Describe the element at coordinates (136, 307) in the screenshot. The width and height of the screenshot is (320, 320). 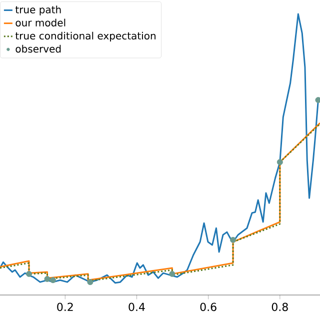
I see `x-tick-label: 0.4` at that location.